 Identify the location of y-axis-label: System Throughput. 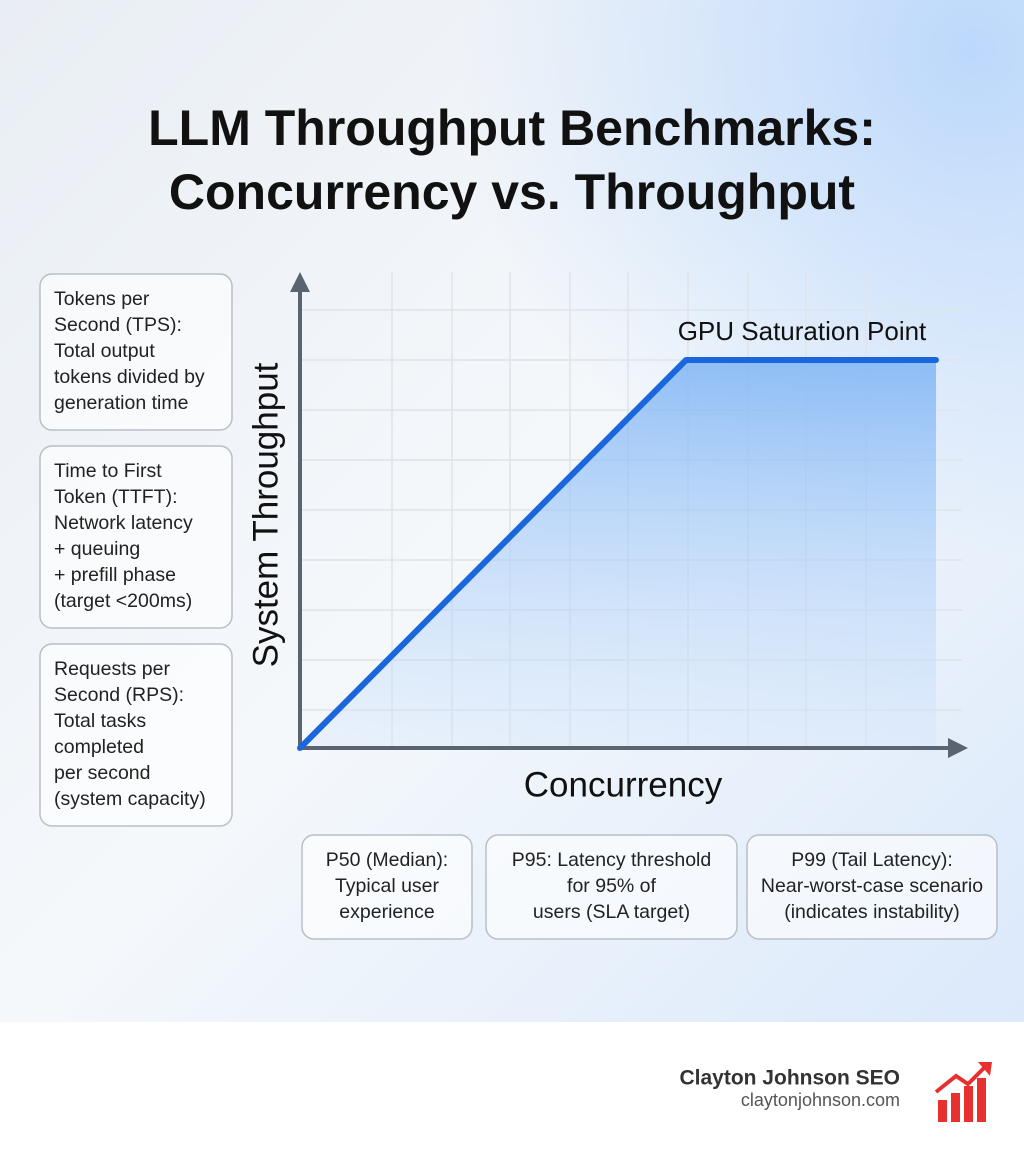
(265, 514).